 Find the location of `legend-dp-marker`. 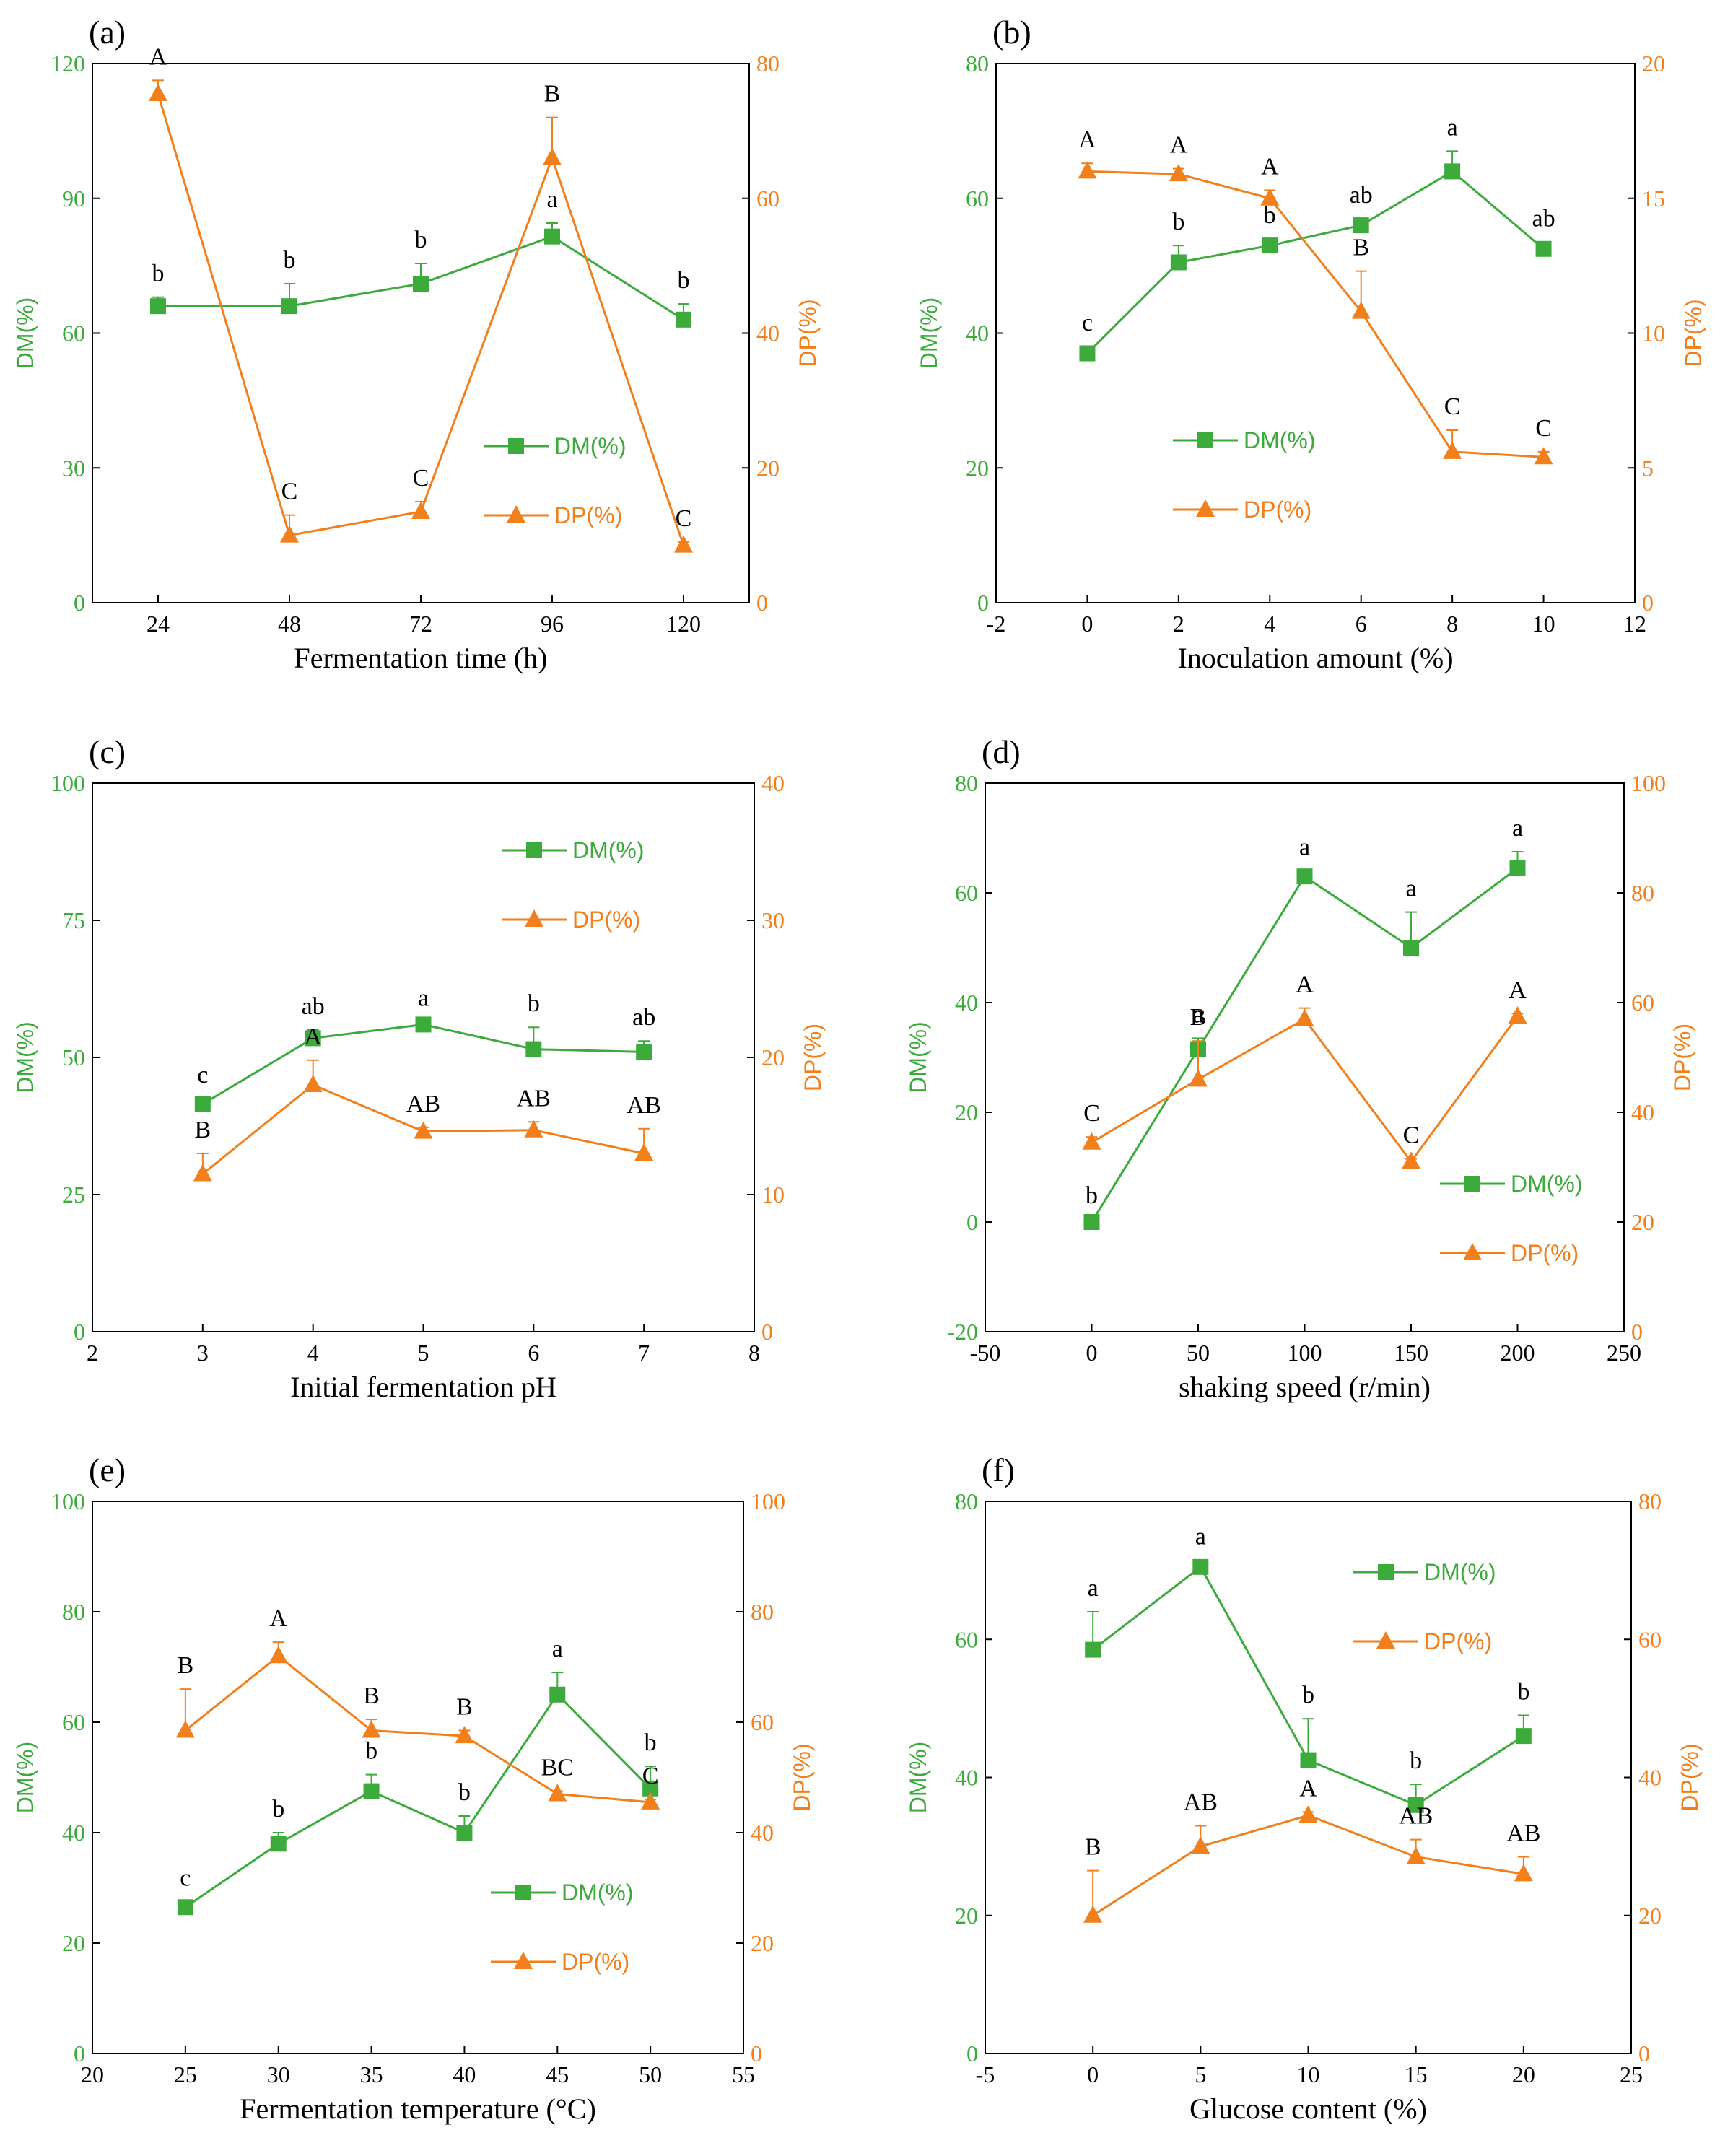

legend-dp-marker is located at coordinates (523, 1960).